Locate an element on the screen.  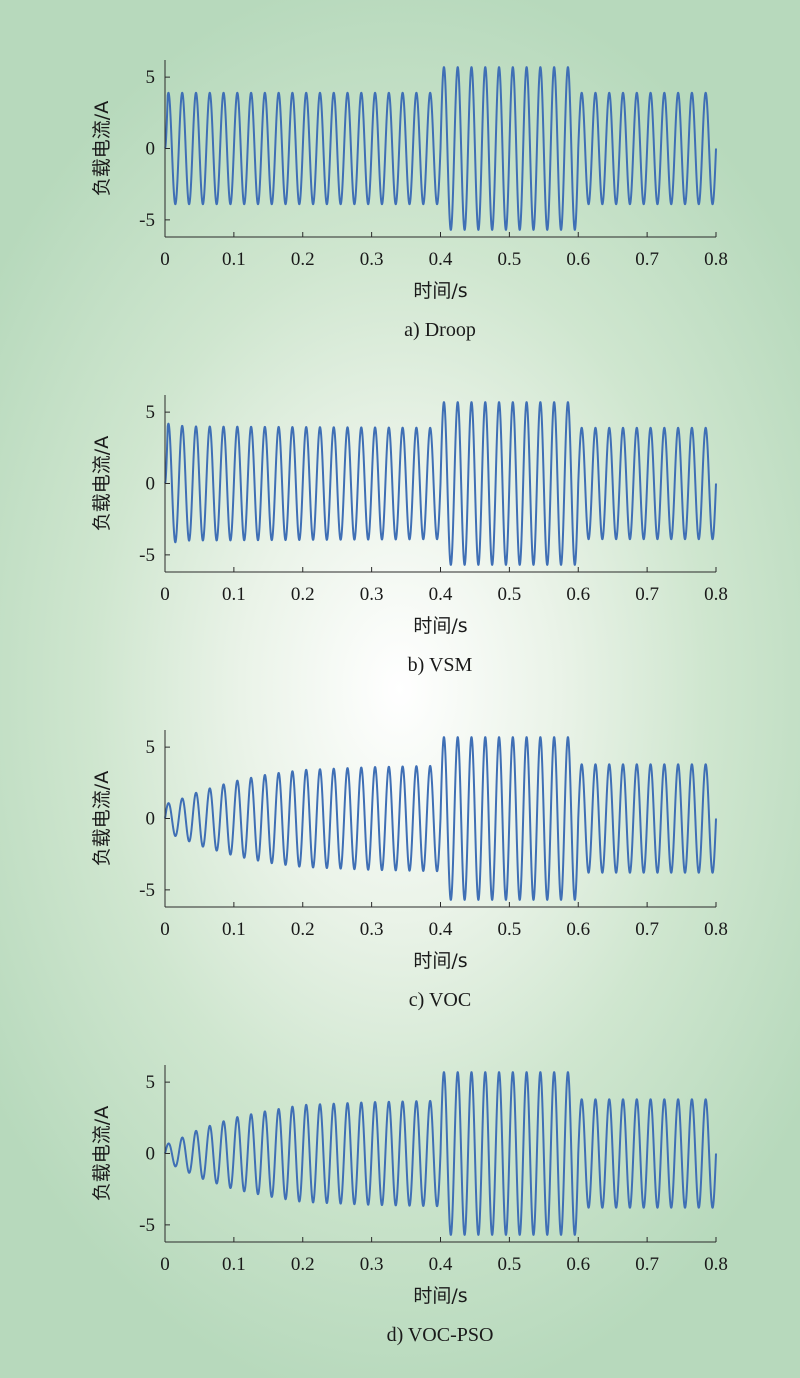
chart-caption: a) Droop is located at coordinates (440, 330).